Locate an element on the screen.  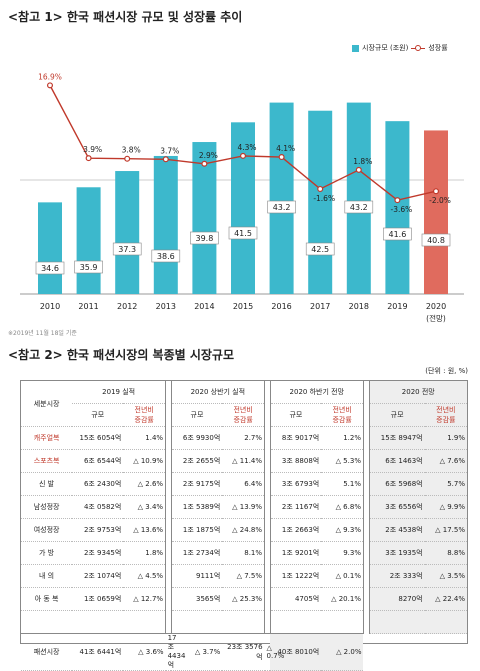
growth-label-2016: 4.1% is located at coordinates (285, 148).